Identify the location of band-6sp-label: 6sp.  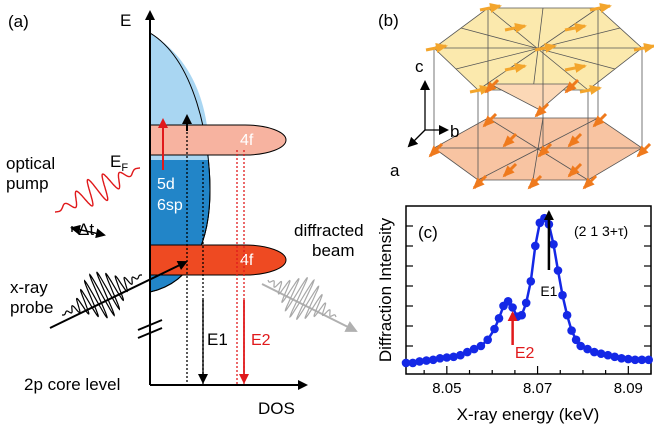
(170, 205).